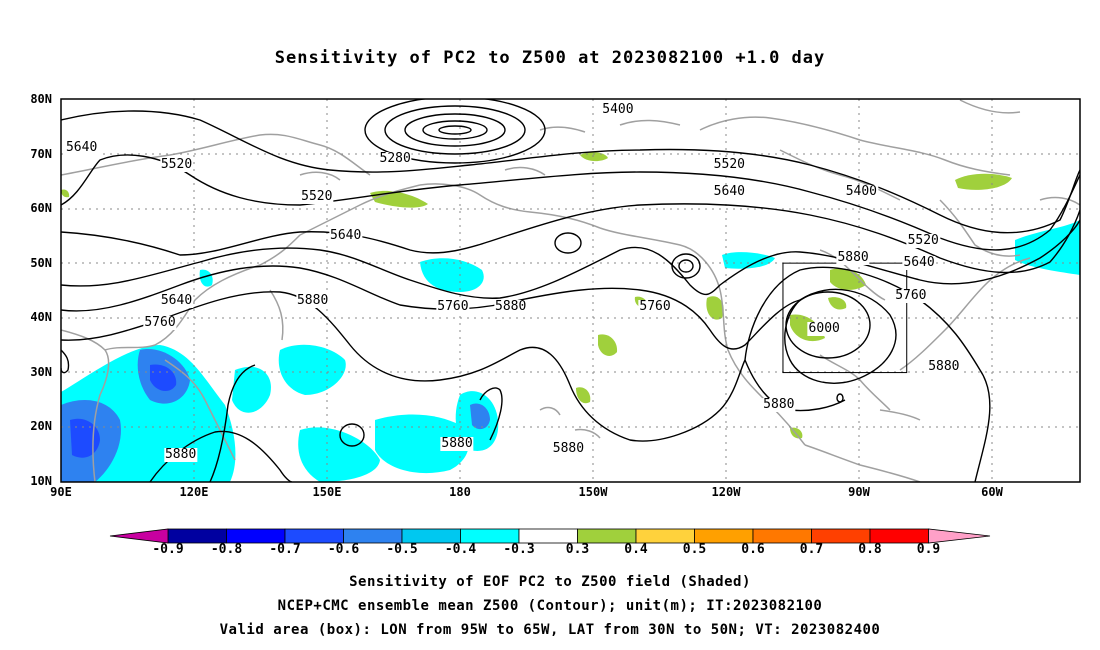 Image resolution: width=1100 pixels, height=650 pixels. What do you see at coordinates (870, 549) in the screenshot?
I see `colorbar-label: 0.8` at bounding box center [870, 549].